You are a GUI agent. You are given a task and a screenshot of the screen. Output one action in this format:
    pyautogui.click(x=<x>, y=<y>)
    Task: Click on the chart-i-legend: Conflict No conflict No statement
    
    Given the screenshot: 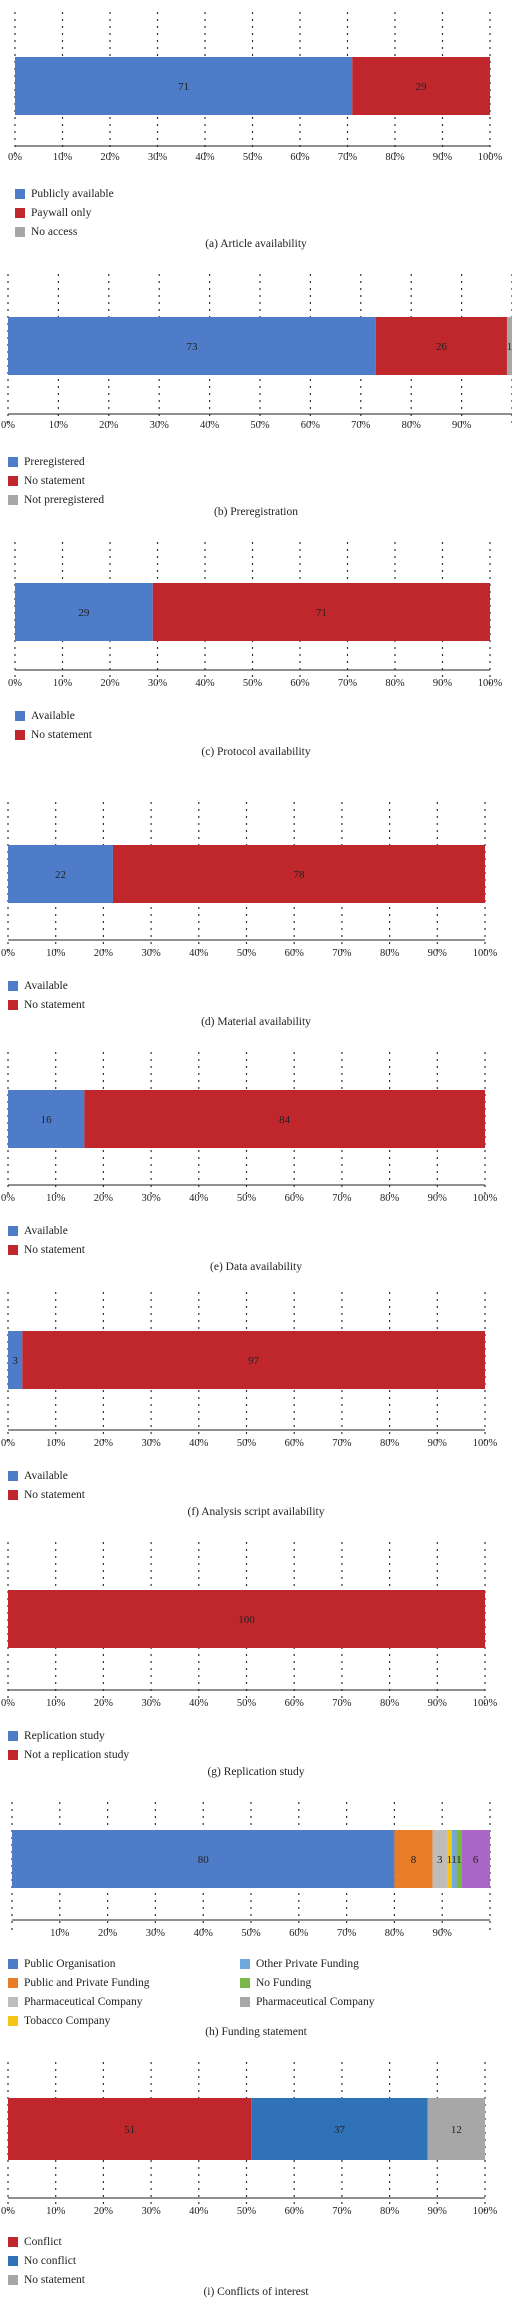 What is the action you would take?
    pyautogui.click(x=46, y=2261)
    